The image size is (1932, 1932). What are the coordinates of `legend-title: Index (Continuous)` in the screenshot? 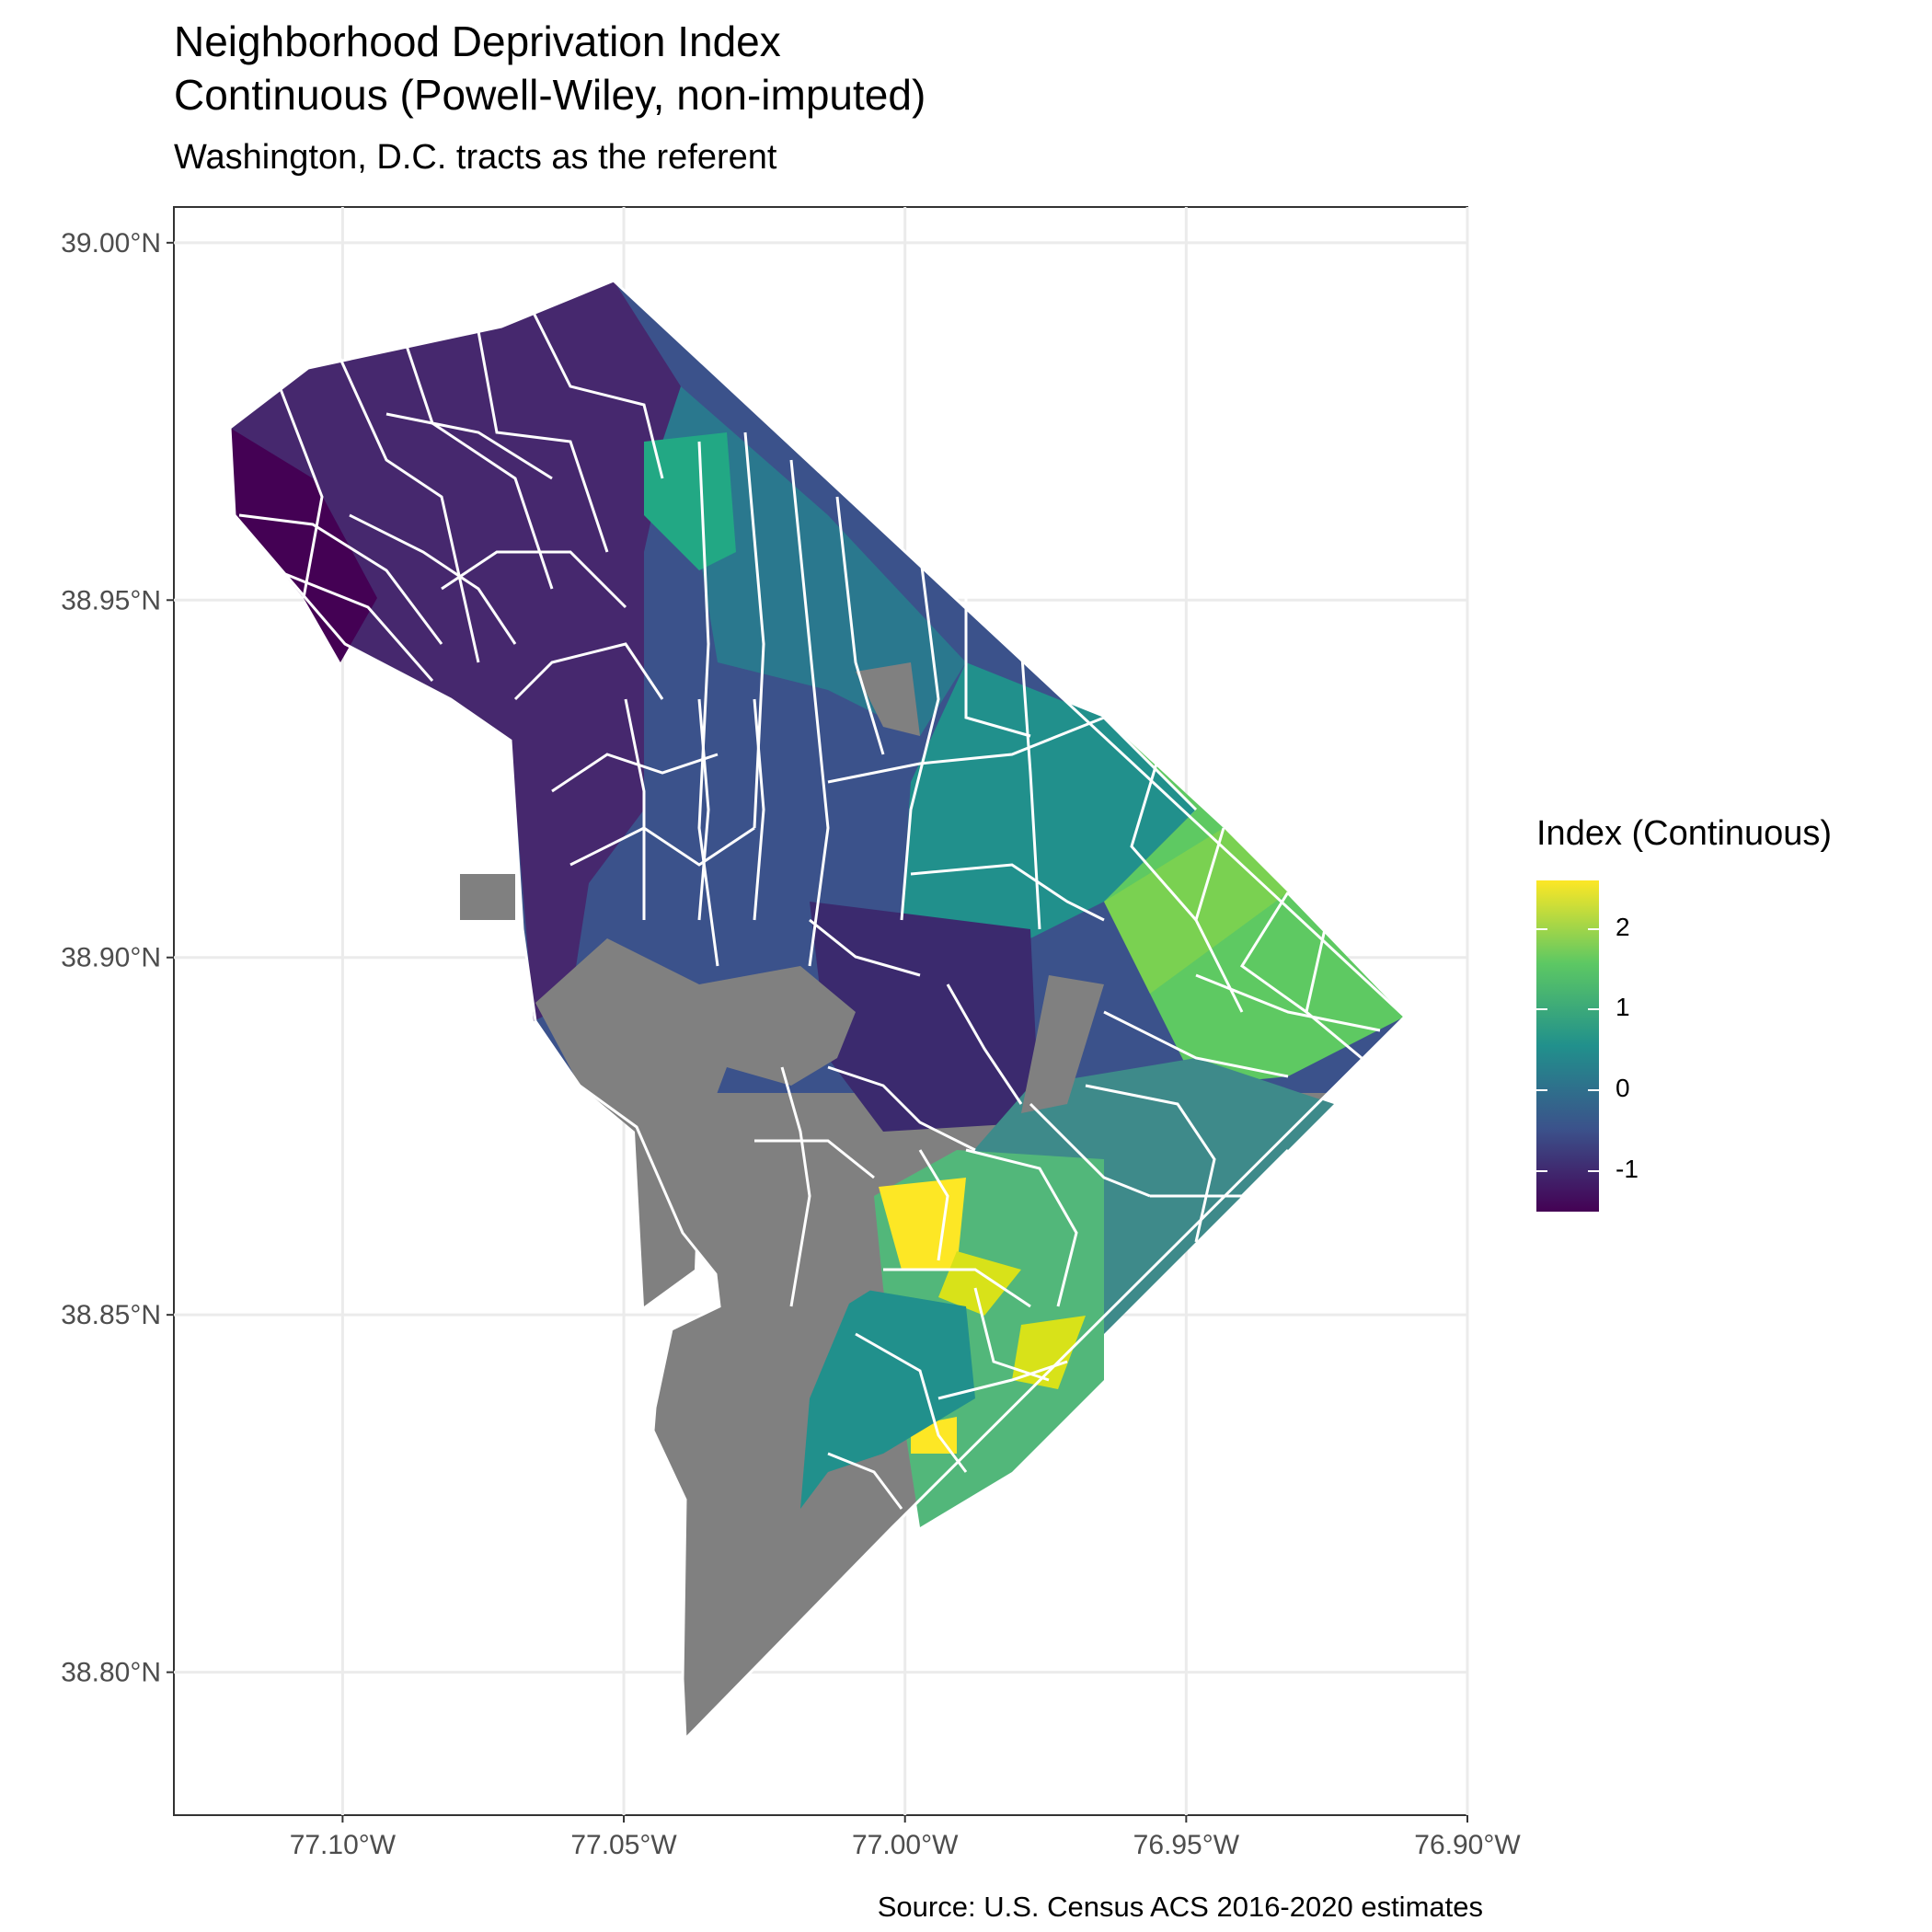 It's located at (1684, 833).